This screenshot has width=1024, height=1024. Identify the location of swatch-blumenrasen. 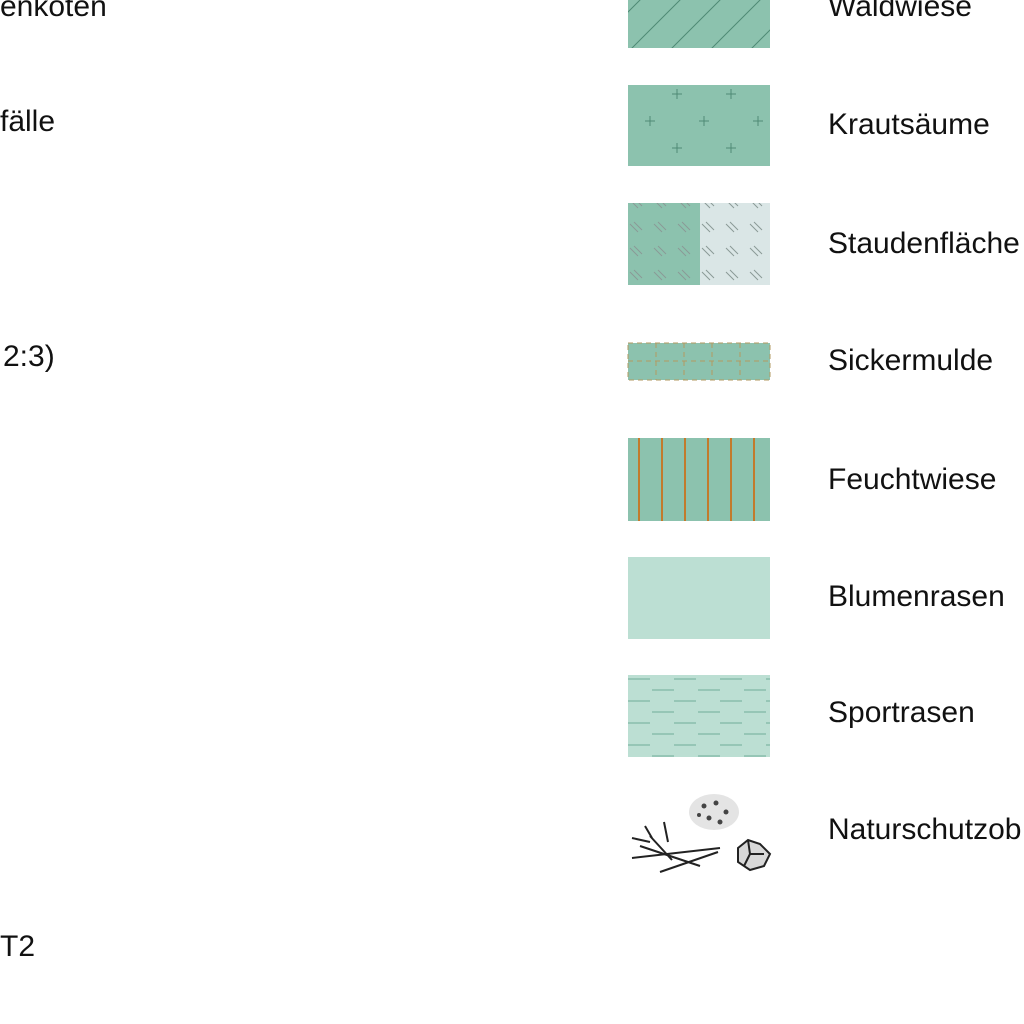
(699, 598).